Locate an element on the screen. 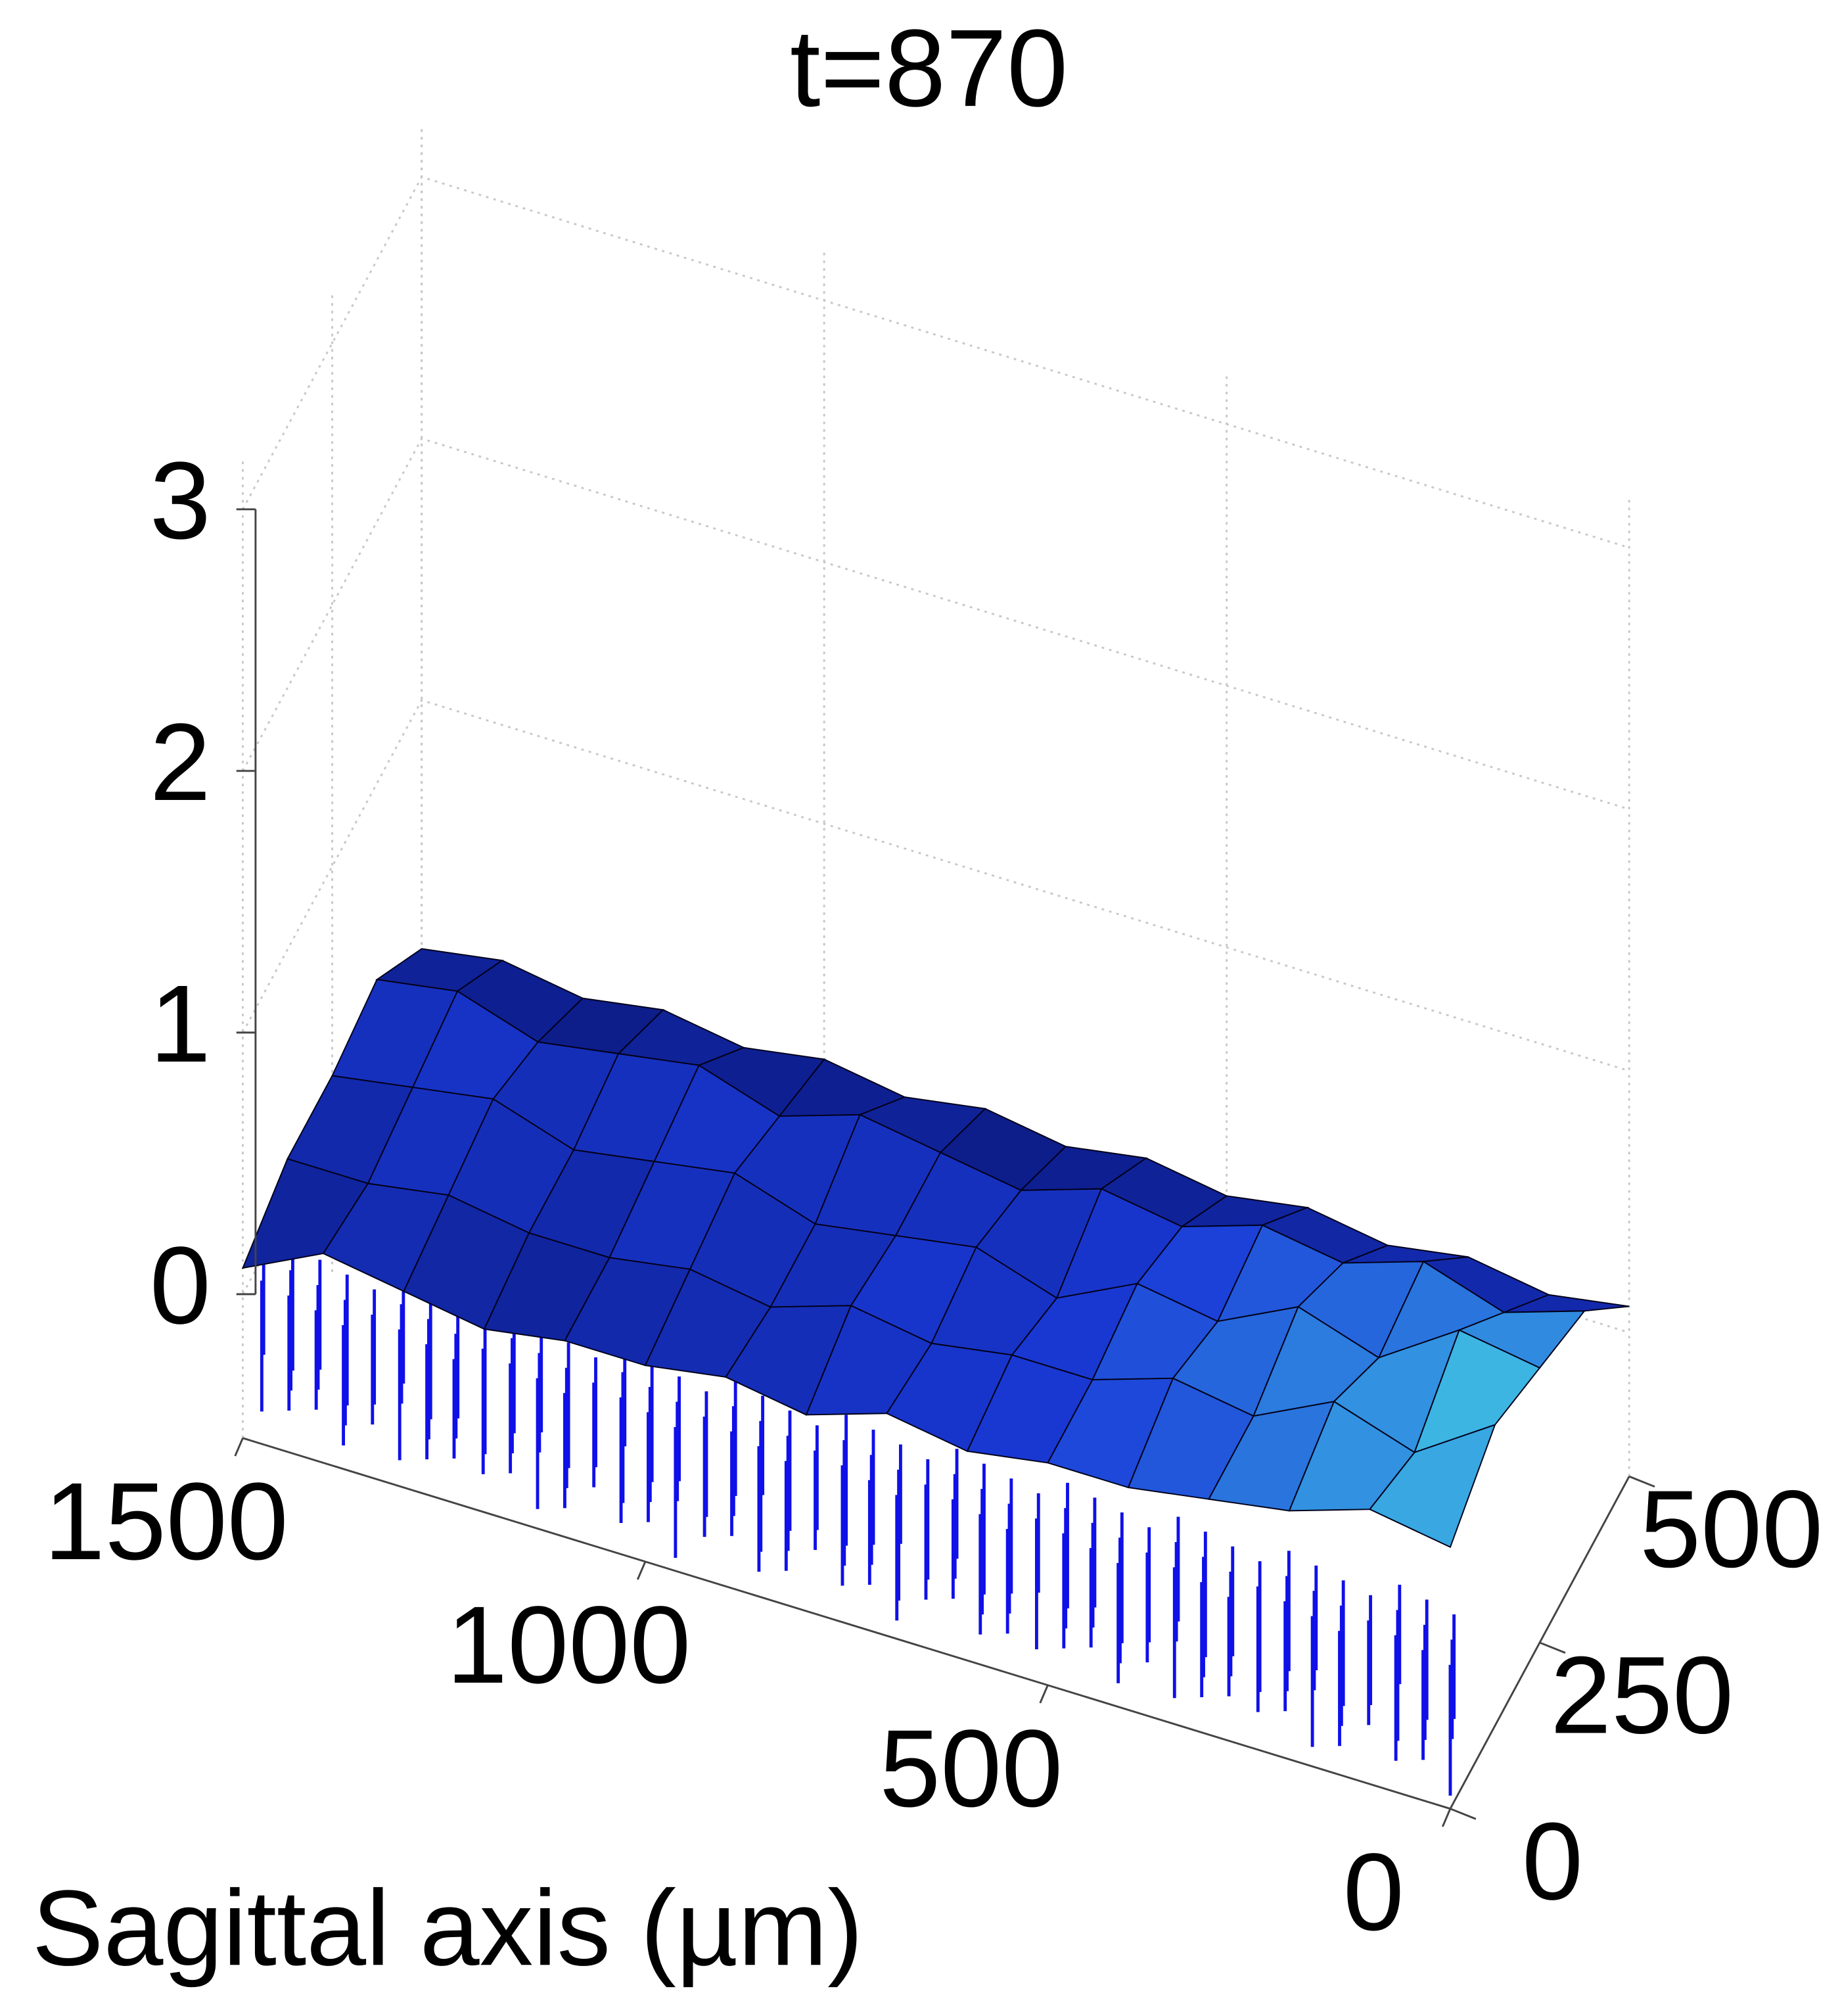  x-tick-label: 1000 is located at coordinates (568, 1645).